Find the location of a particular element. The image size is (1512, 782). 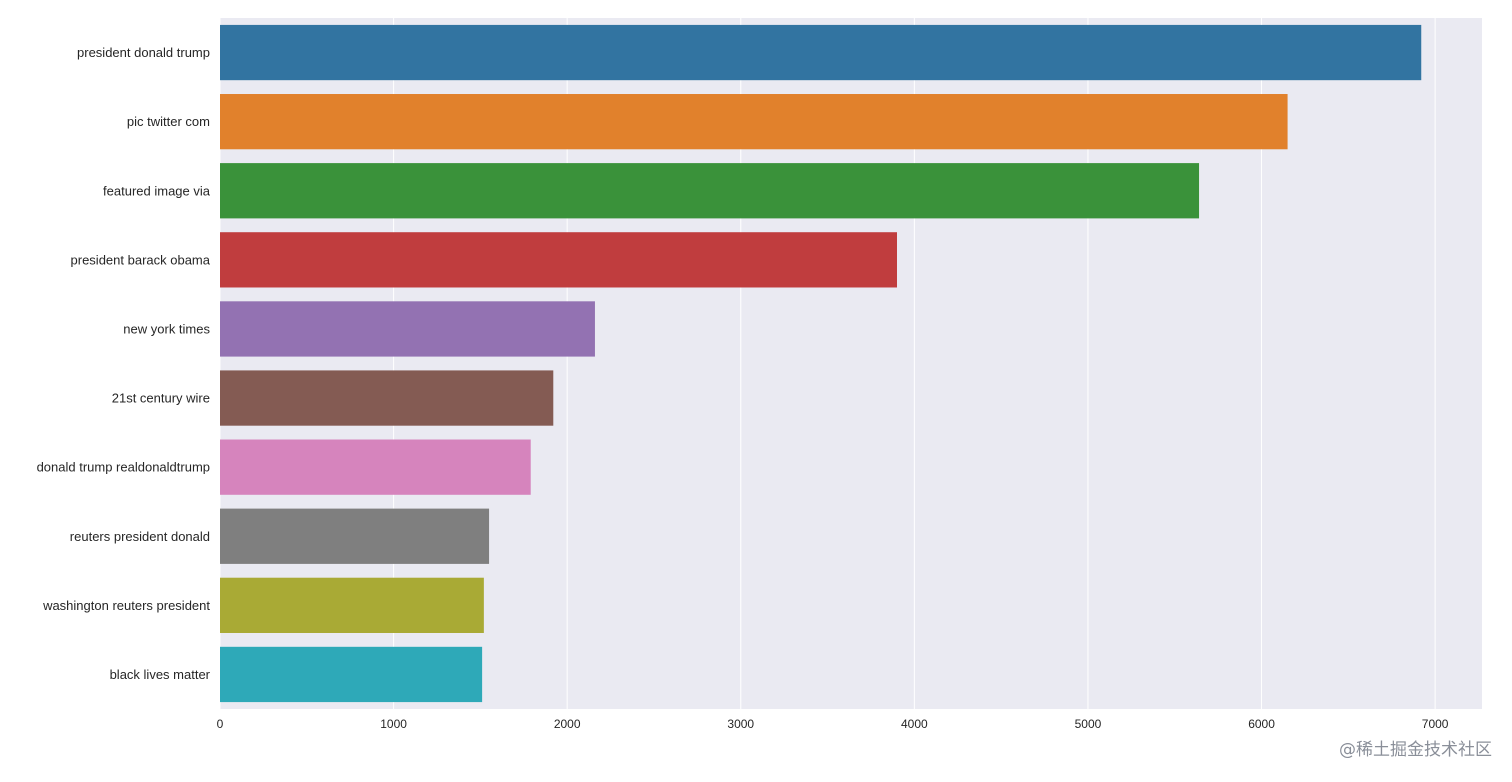

x-tick-label: 1000 is located at coordinates (393, 724).